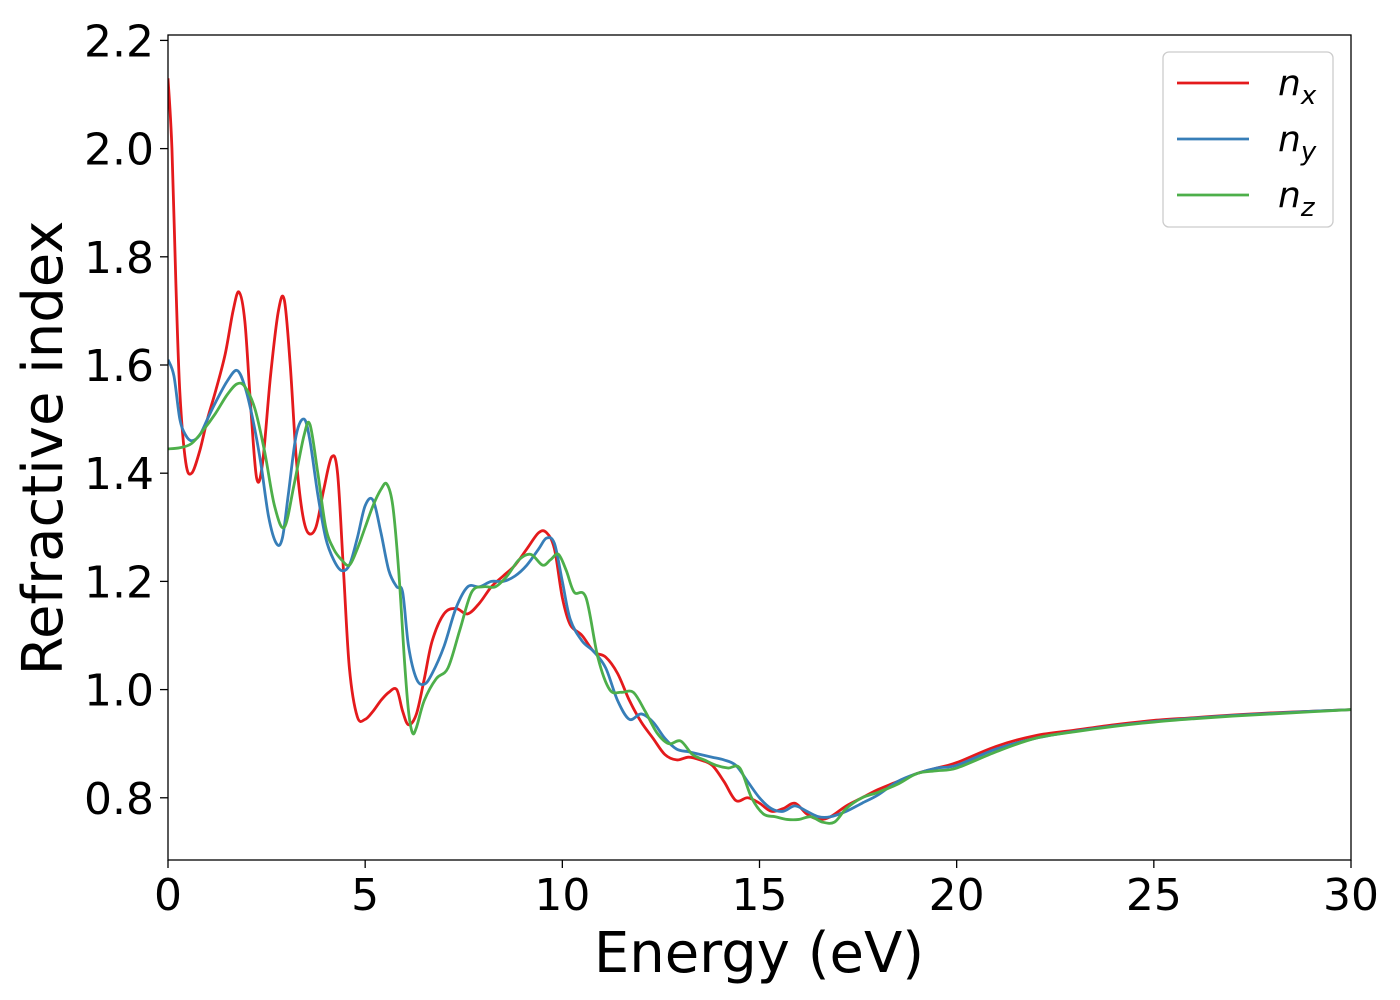  What do you see at coordinates (957, 895) in the screenshot?
I see `x-tick-label: 20` at bounding box center [957, 895].